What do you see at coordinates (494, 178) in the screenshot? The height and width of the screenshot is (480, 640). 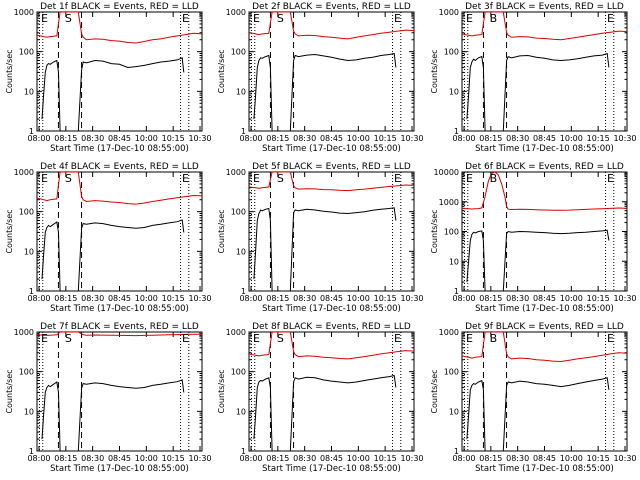 I see `event-marker: B` at bounding box center [494, 178].